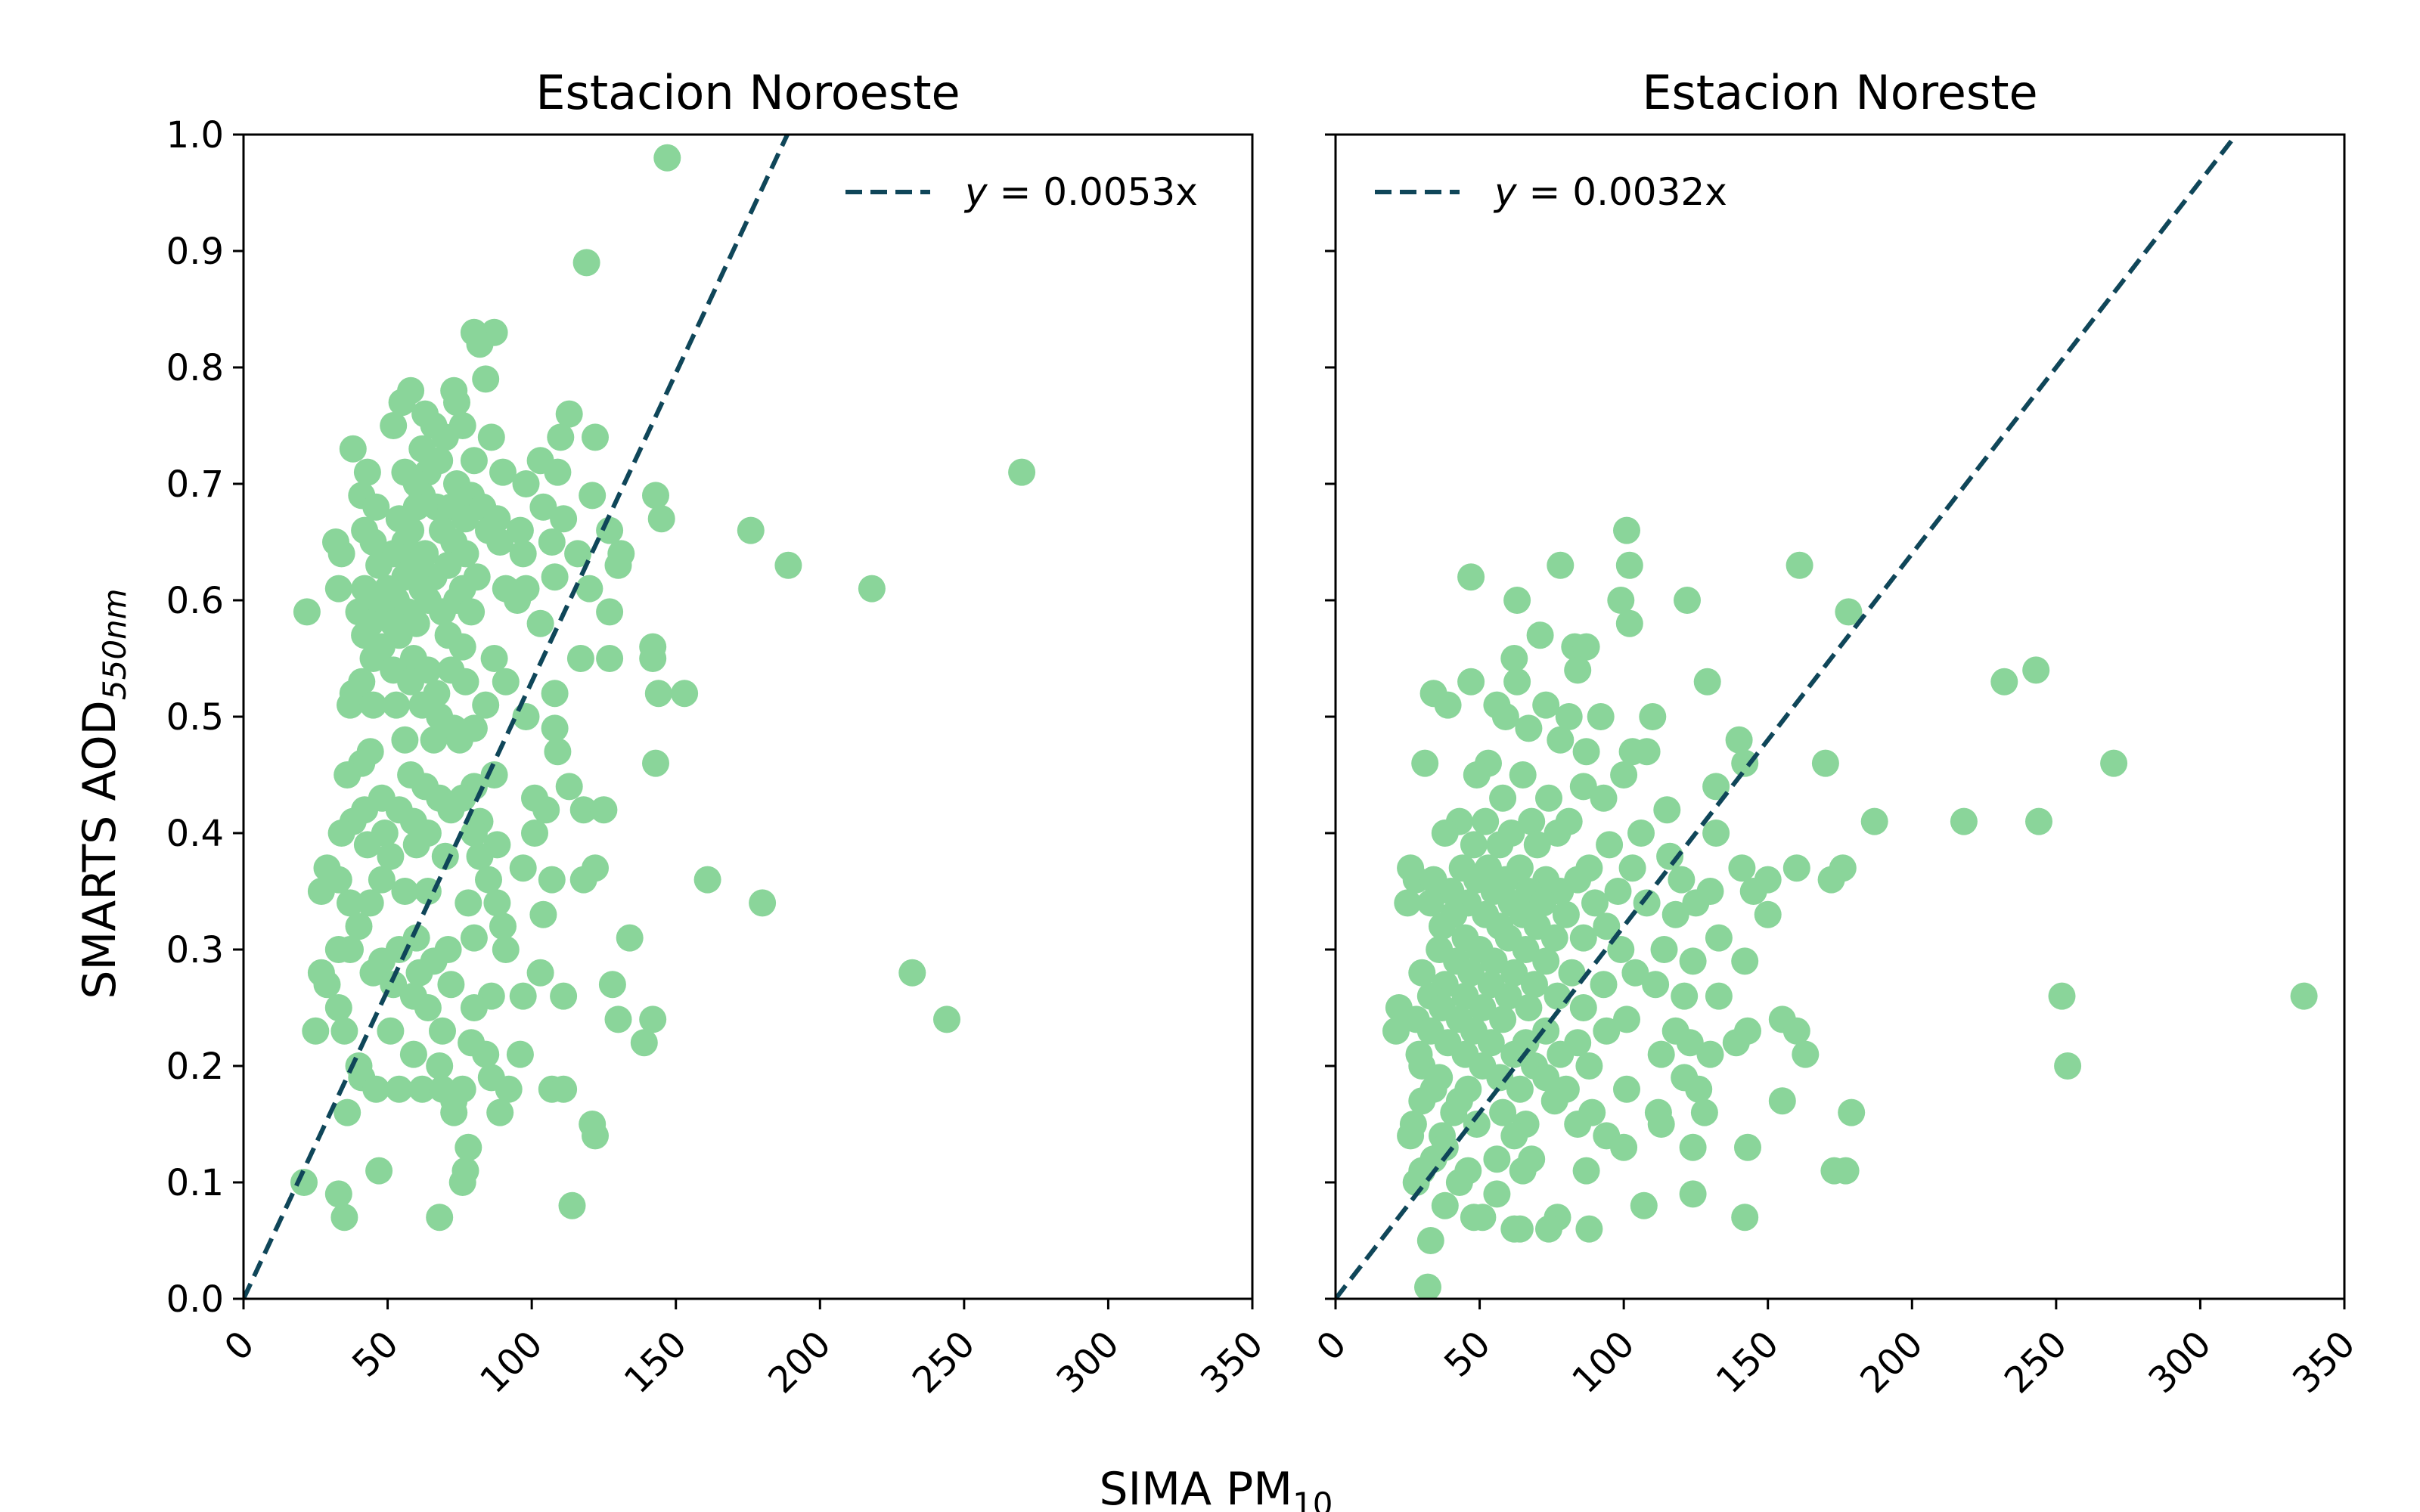 The width and height of the screenshot is (2420, 1512). What do you see at coordinates (1080, 192) in the screenshot?
I see `legend-label: y = 0.0053x` at bounding box center [1080, 192].